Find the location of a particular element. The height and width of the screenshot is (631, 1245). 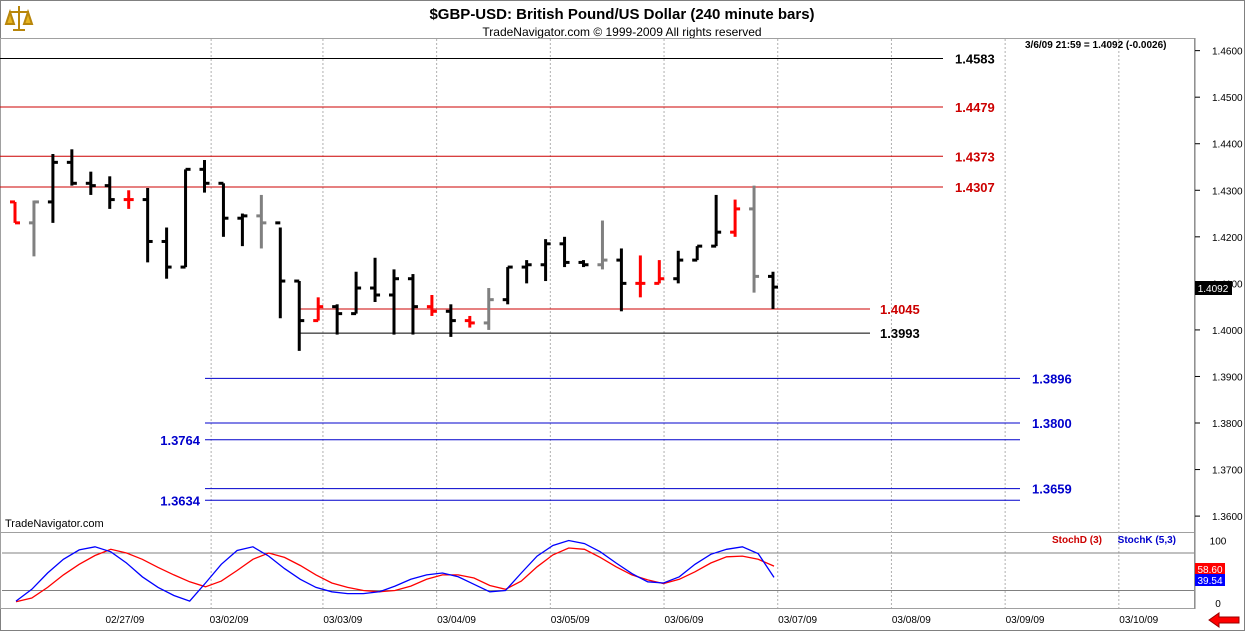

price-axis-tick-label: 1.3800 is located at coordinates (1227, 424).